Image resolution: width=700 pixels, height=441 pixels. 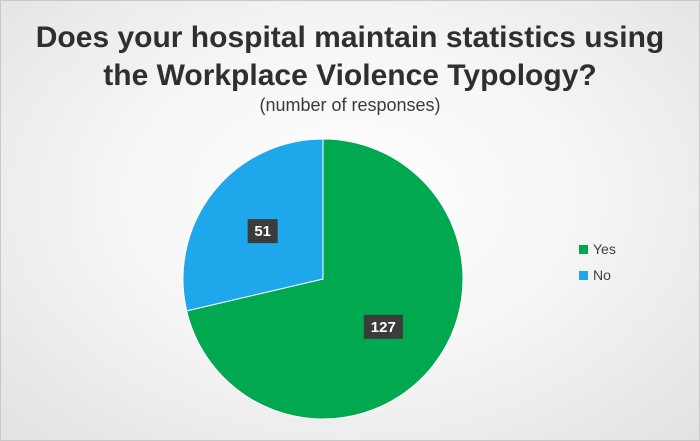 I want to click on legend-label-yes: Yes, so click(x=604, y=249).